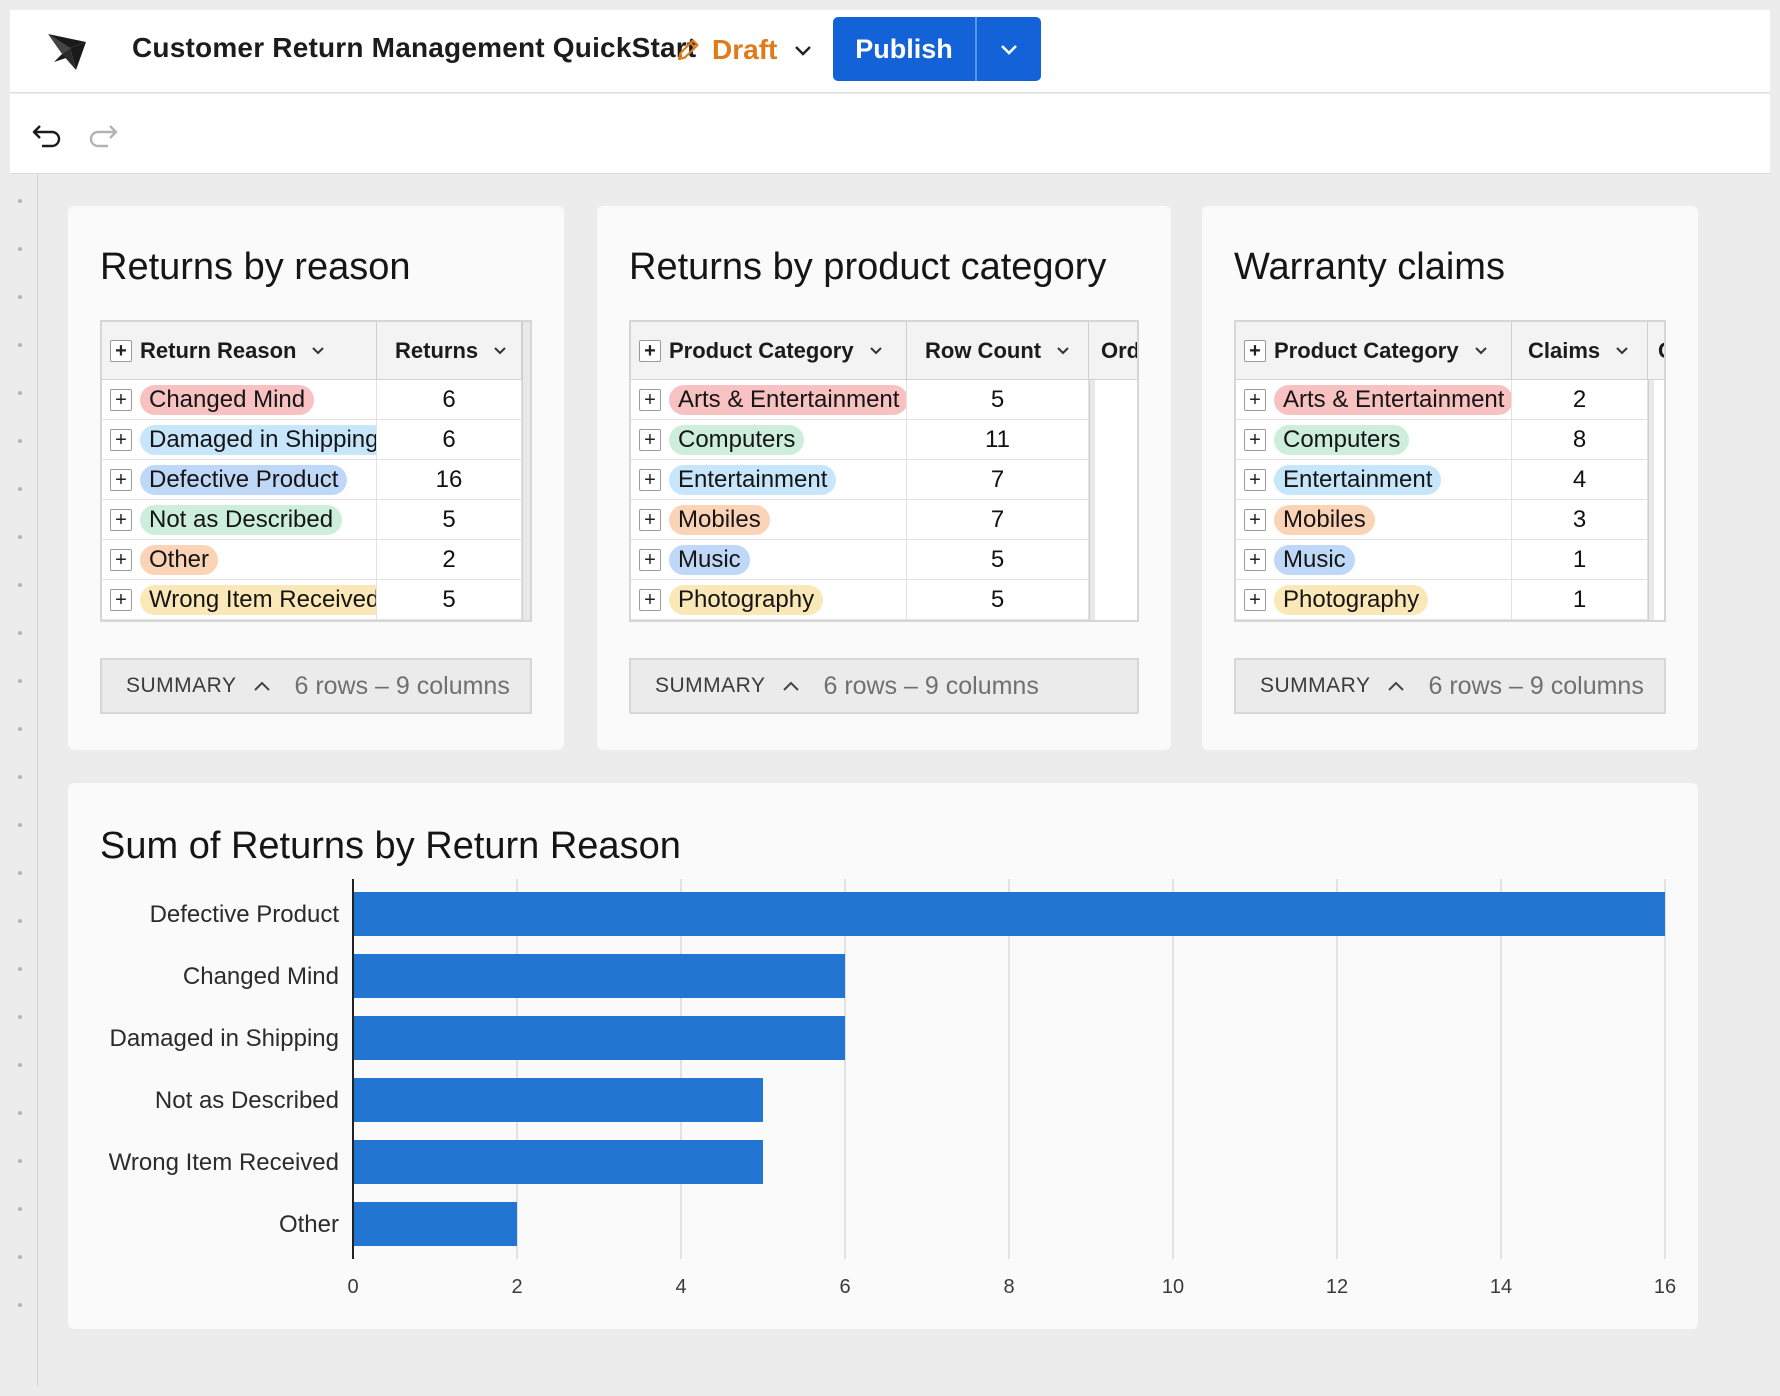 The image size is (1780, 1396). What do you see at coordinates (239, 520) in the screenshot?
I see `category-cell: + Not as Described` at bounding box center [239, 520].